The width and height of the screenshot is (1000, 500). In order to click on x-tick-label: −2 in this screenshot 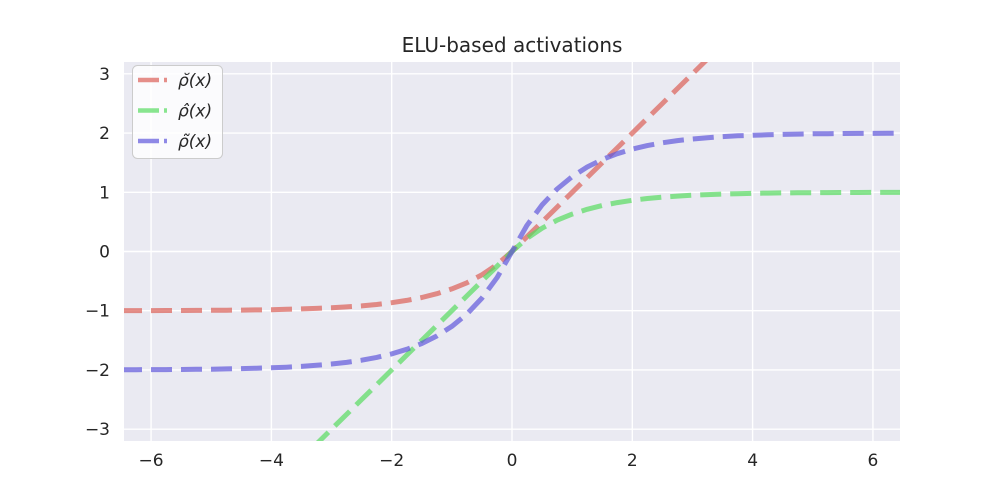, I will do `click(391, 461)`.